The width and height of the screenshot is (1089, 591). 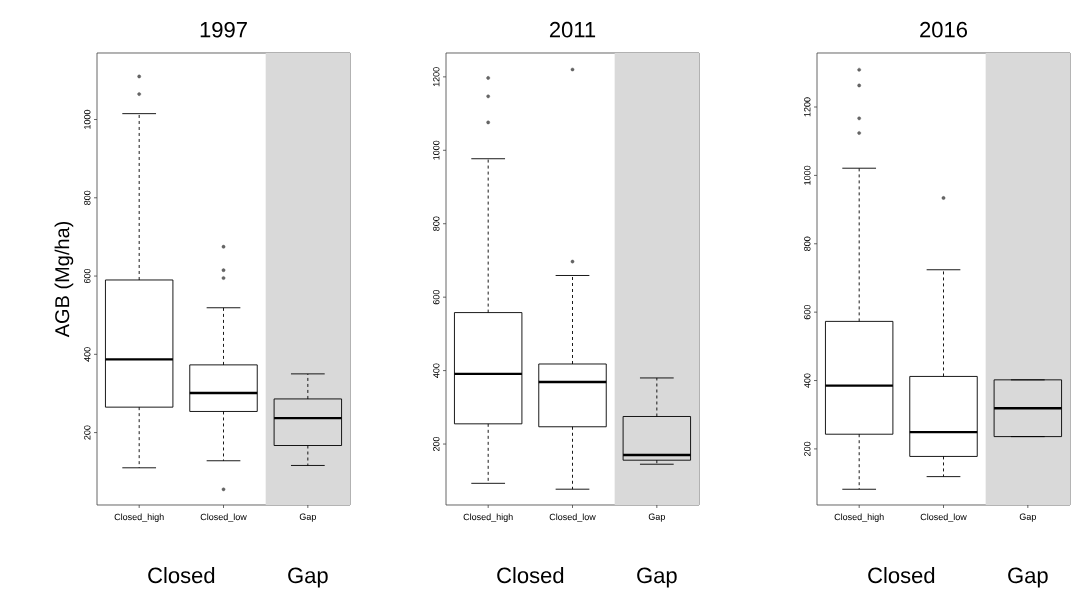 I want to click on chart-title: 2016, so click(x=943, y=29).